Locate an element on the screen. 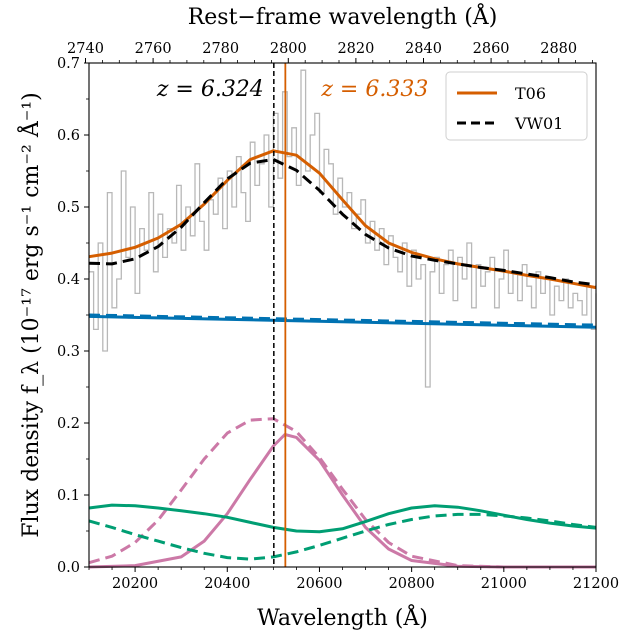 The height and width of the screenshot is (634, 641). y-tick-label: 0.1 is located at coordinates (68, 496).